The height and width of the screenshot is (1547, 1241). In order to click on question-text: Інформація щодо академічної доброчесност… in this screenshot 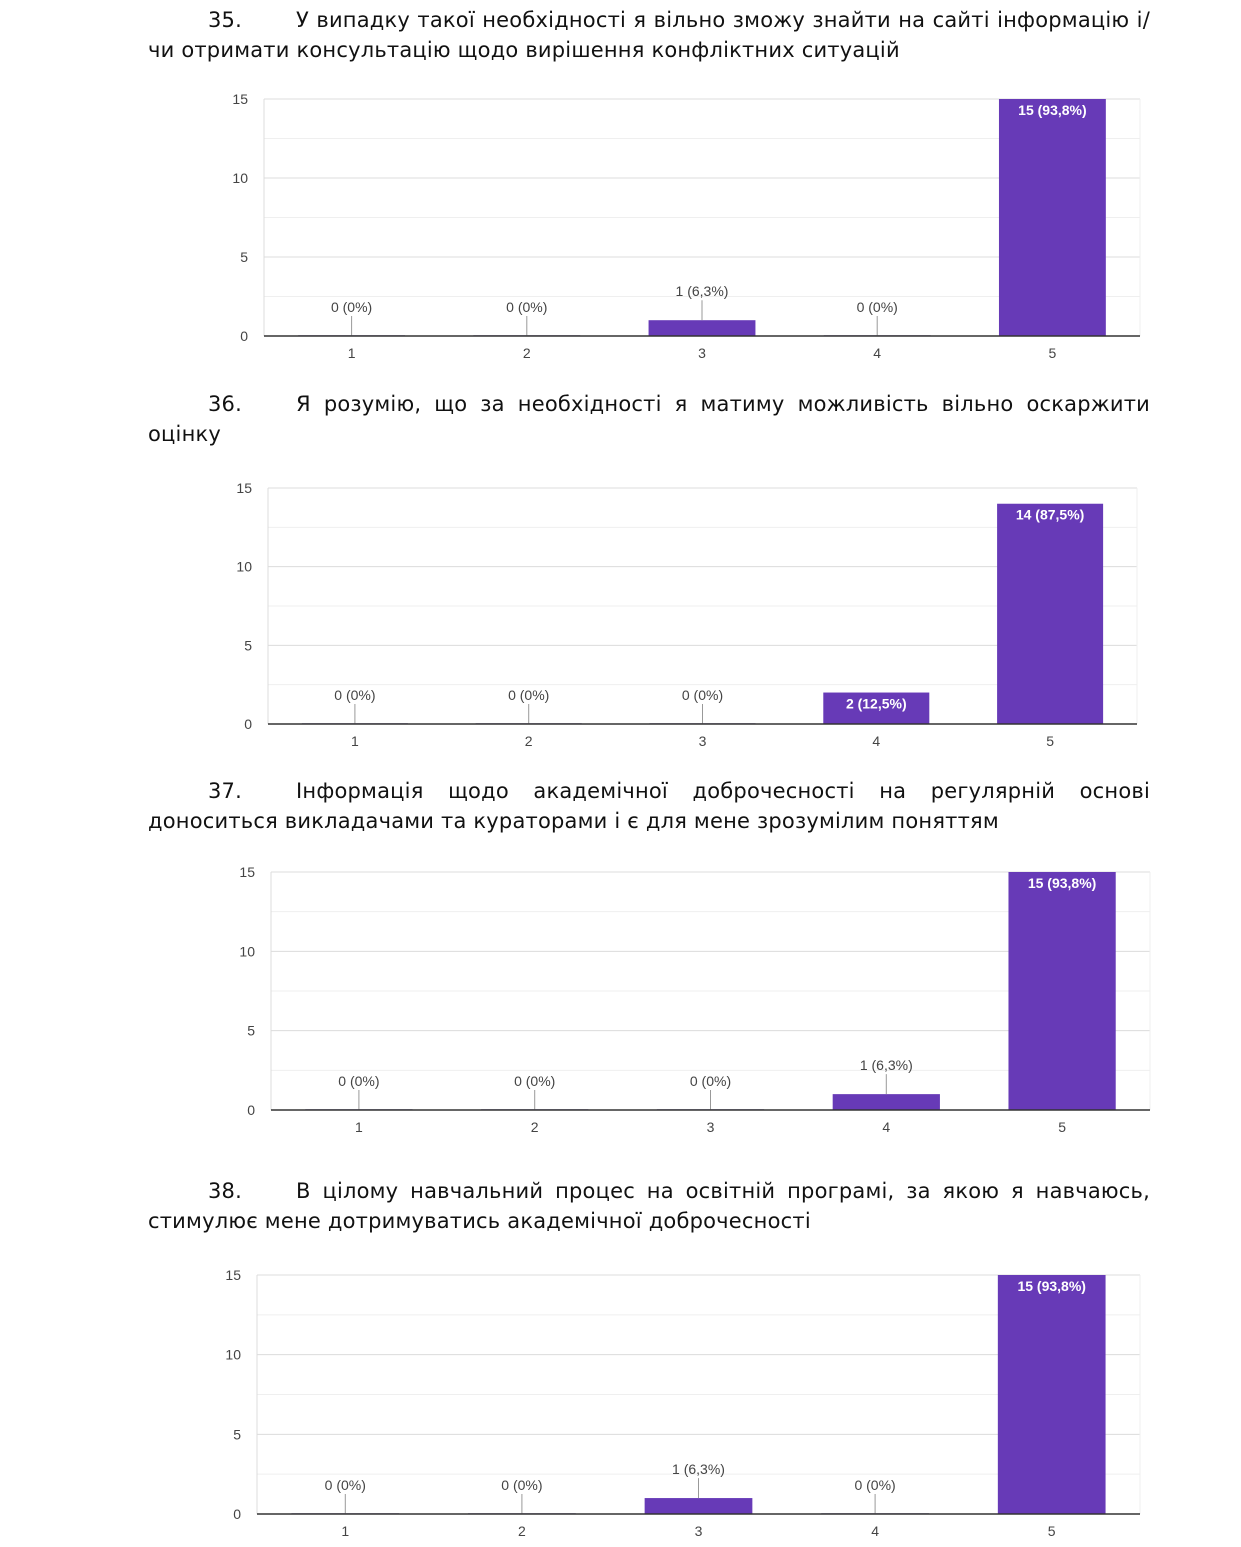, I will do `click(649, 806)`.